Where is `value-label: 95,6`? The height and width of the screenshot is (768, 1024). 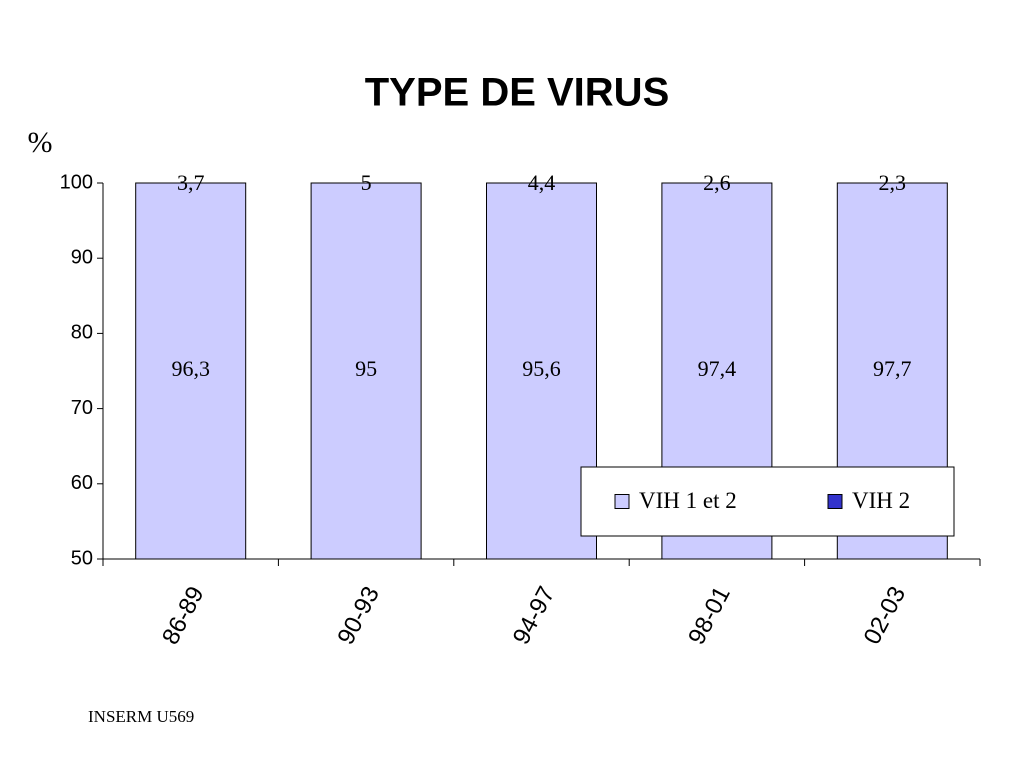
value-label: 95,6 is located at coordinates (541, 368).